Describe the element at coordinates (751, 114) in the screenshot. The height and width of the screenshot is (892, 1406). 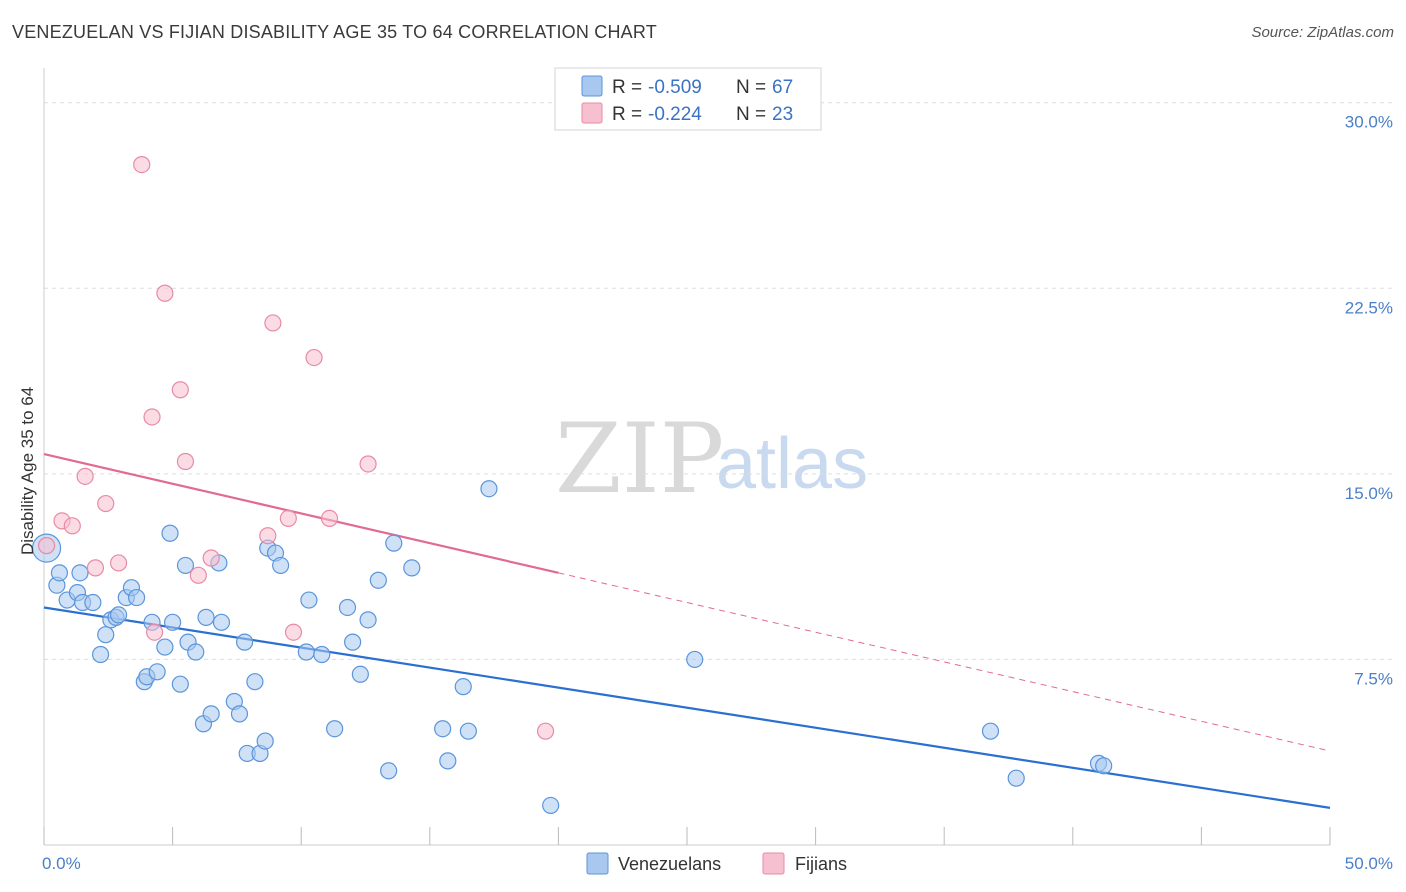
I see `legend-n-label-fijians: N =` at that location.